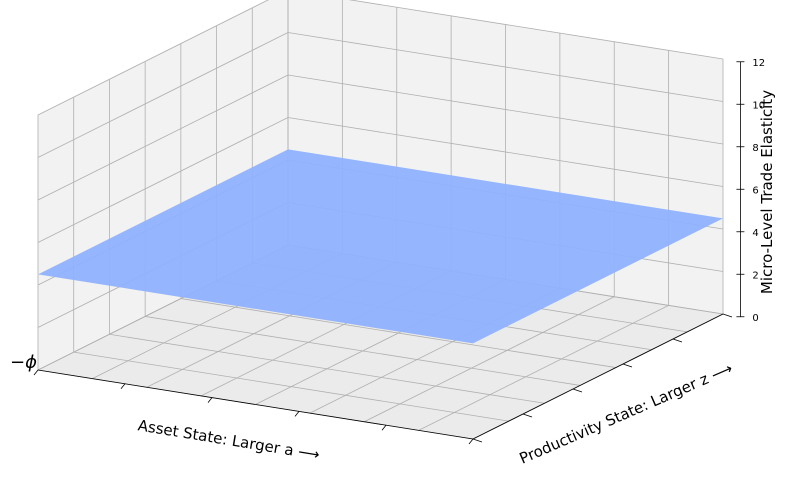  What do you see at coordinates (758, 63) in the screenshot?
I see `z-tick-label: 12` at bounding box center [758, 63].